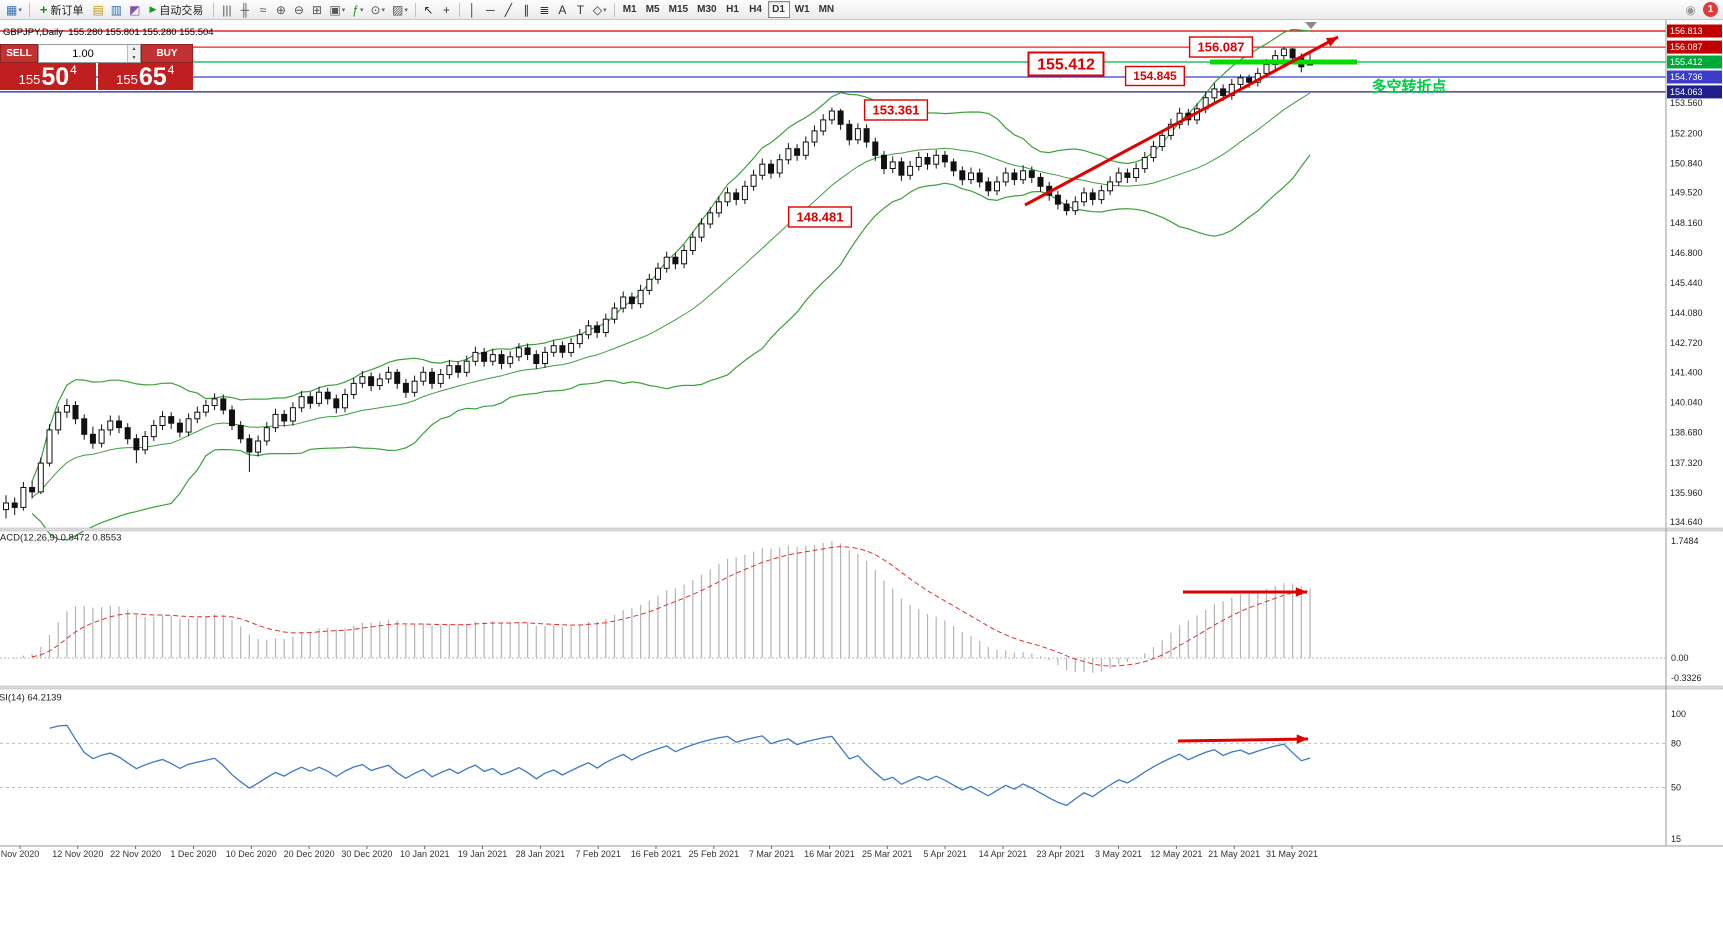 The image size is (1723, 945). I want to click on buy-button: BUY, so click(167, 53).